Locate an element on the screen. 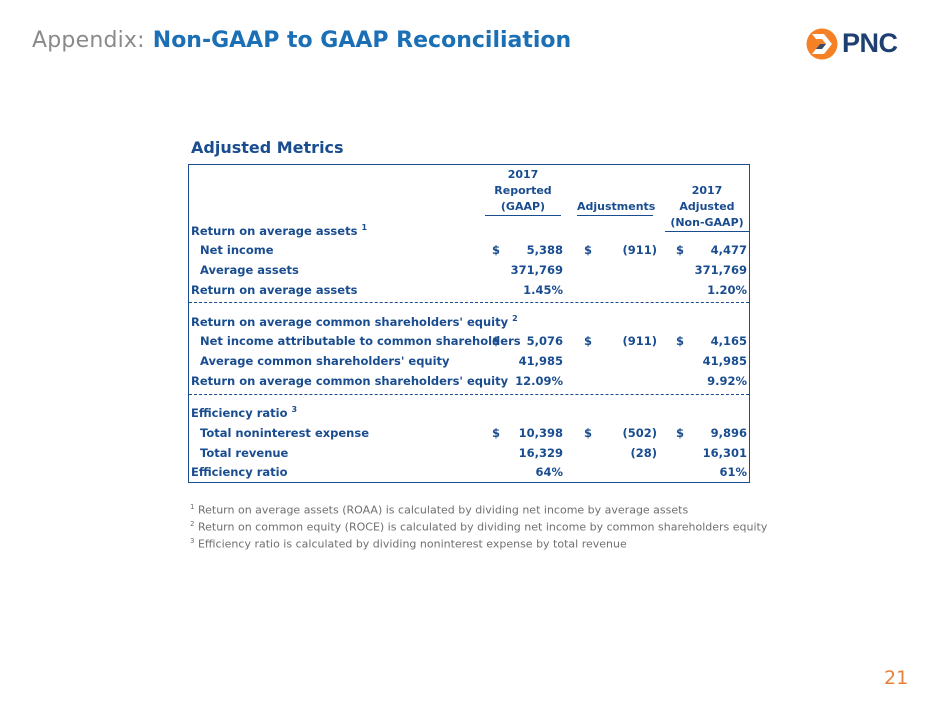 The height and width of the screenshot is (705, 940). adjusted-value: 371,769 is located at coordinates (720, 270).